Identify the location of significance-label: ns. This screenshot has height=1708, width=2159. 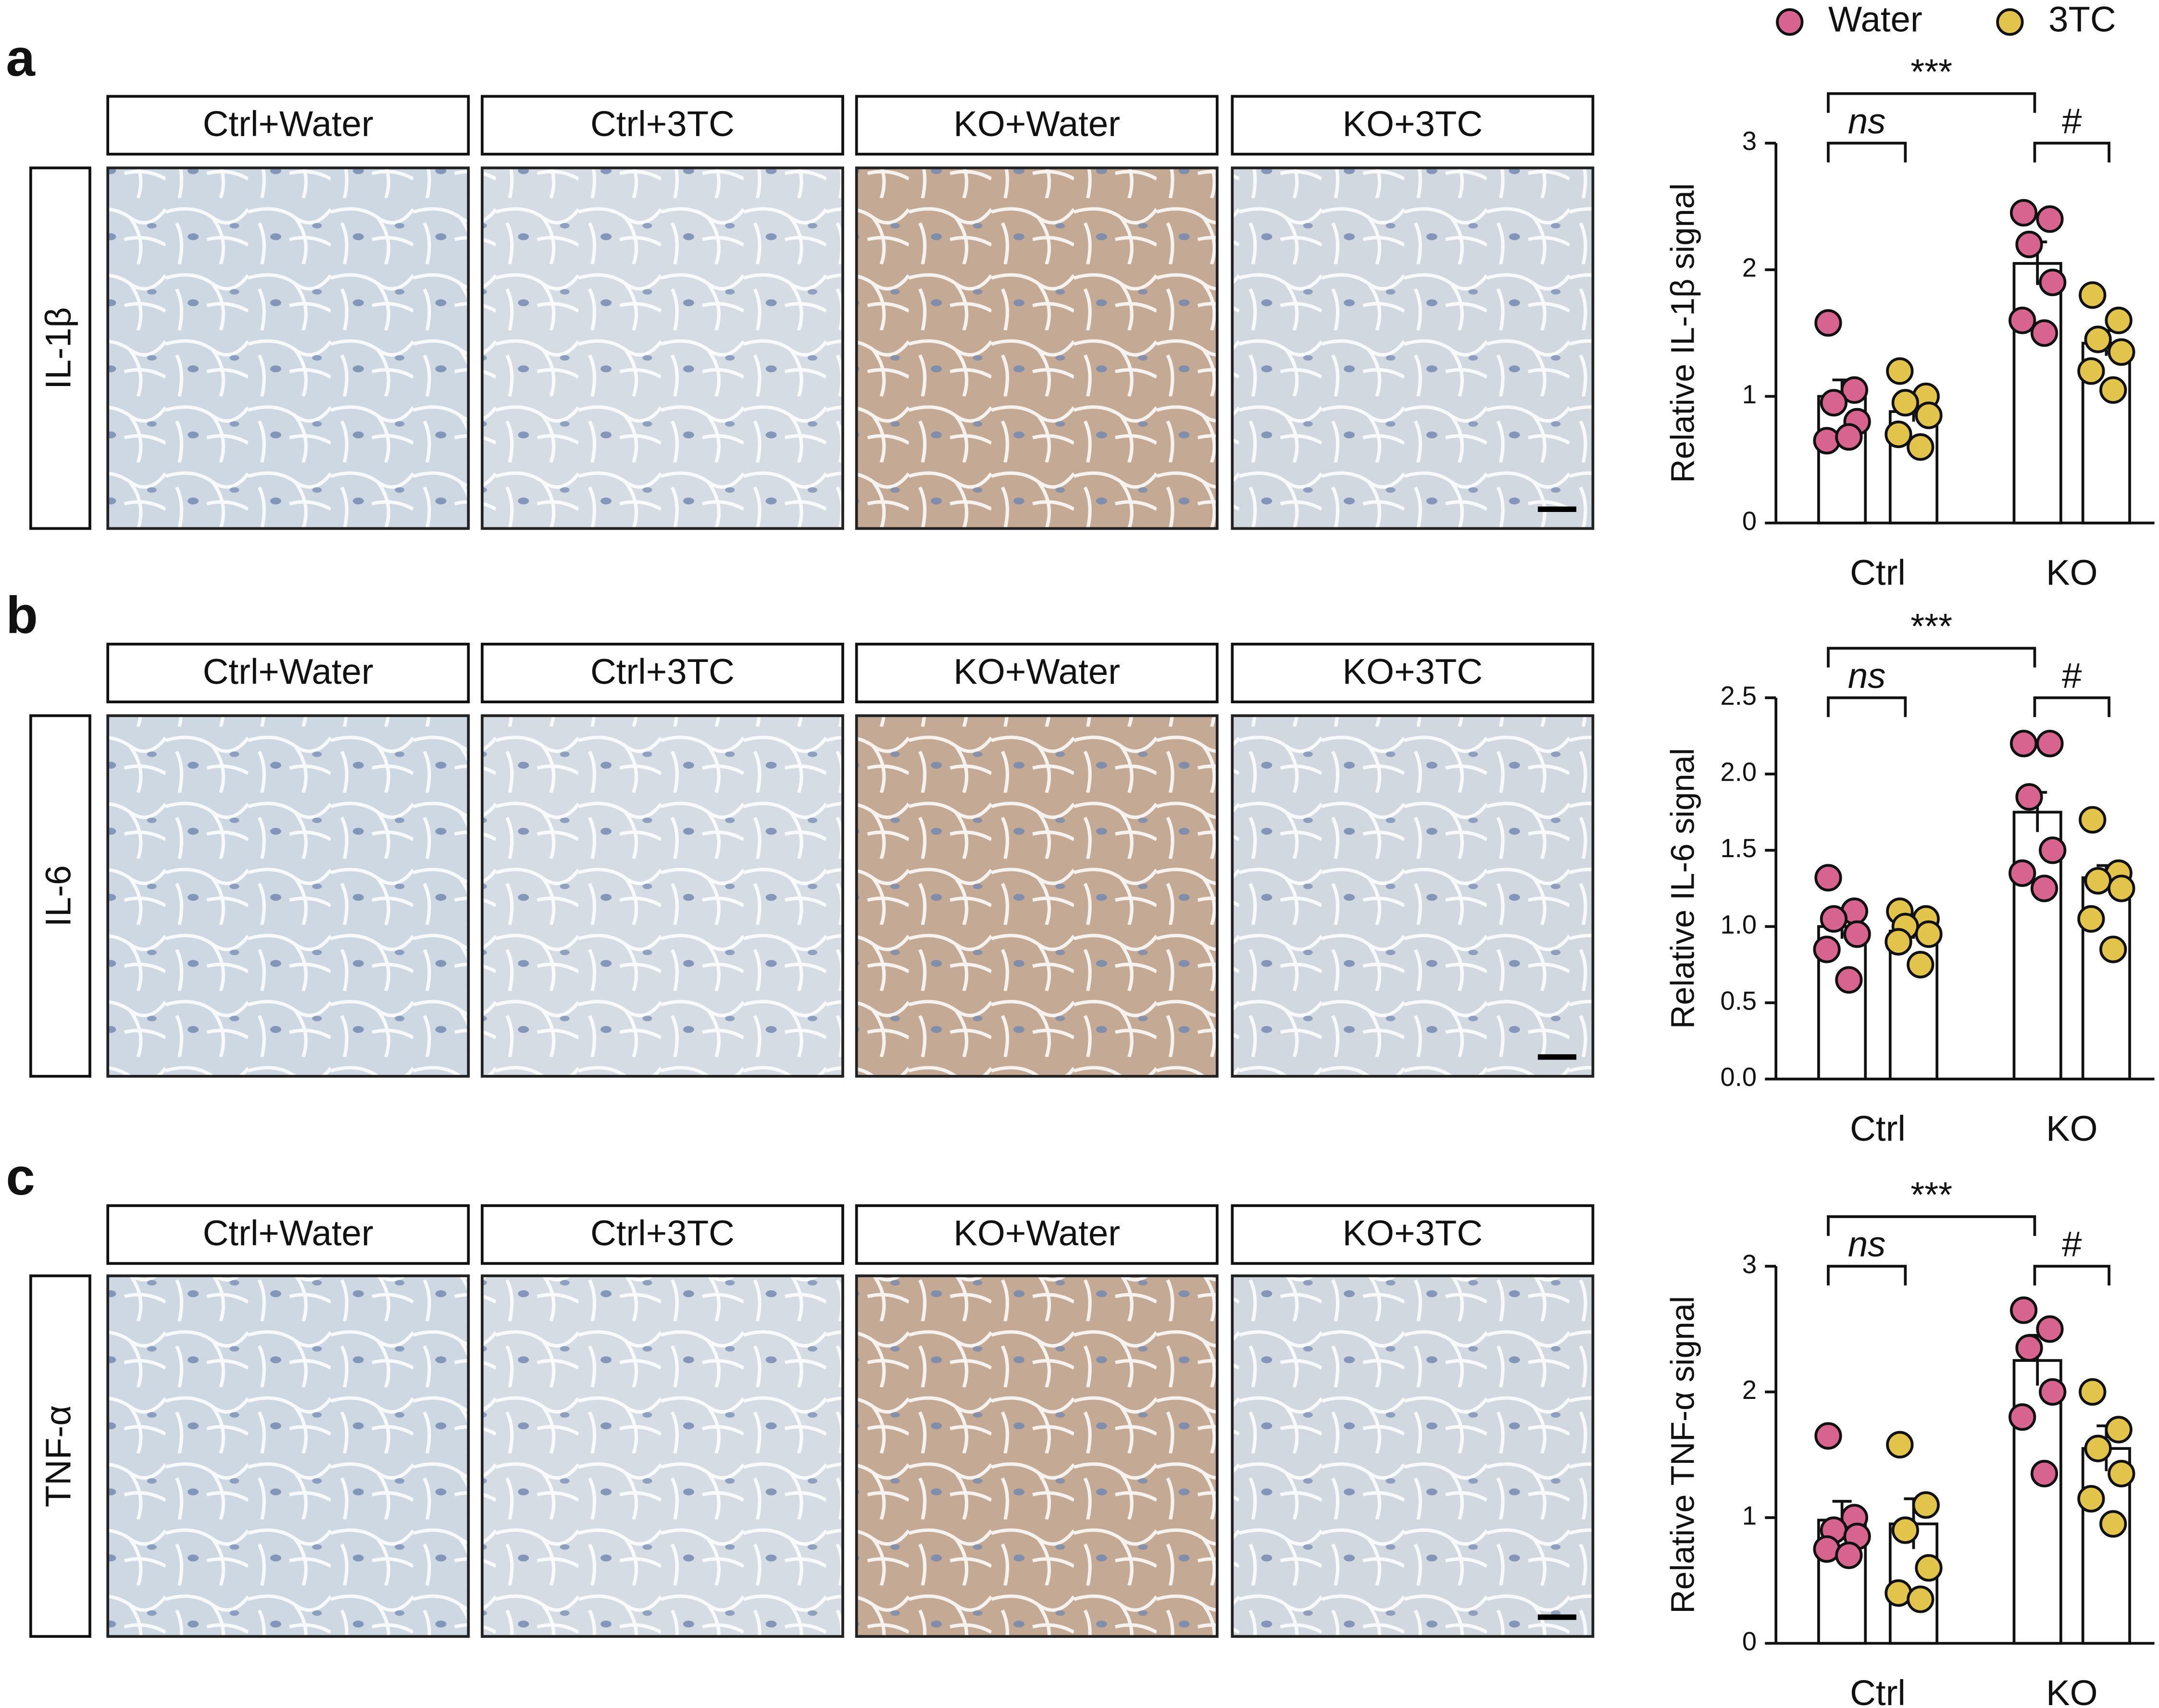
(1867, 1244).